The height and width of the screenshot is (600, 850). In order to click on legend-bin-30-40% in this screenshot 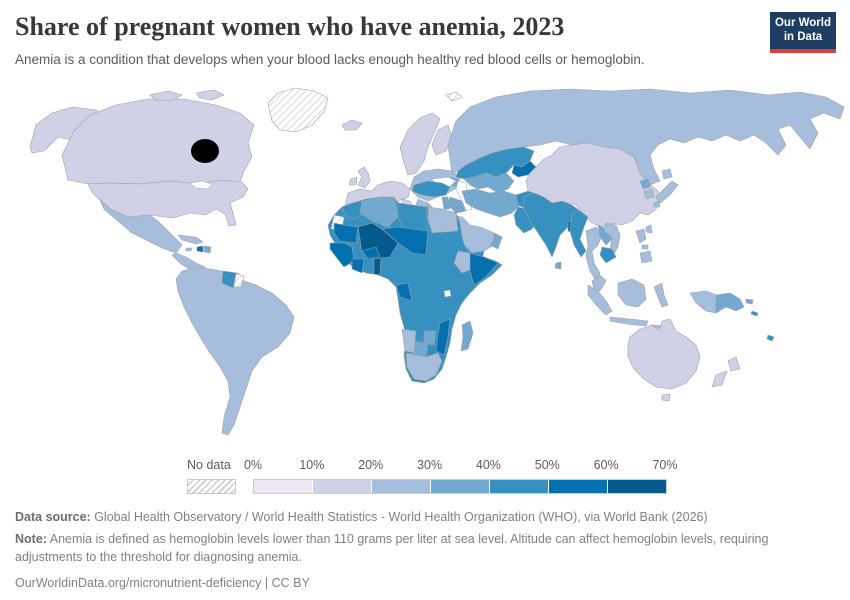, I will do `click(460, 486)`.